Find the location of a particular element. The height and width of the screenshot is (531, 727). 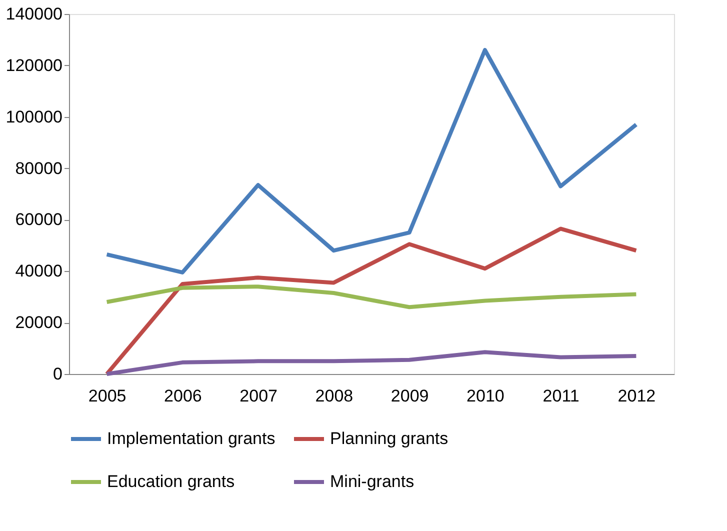

legend-label: Mini-grants is located at coordinates (372, 481).